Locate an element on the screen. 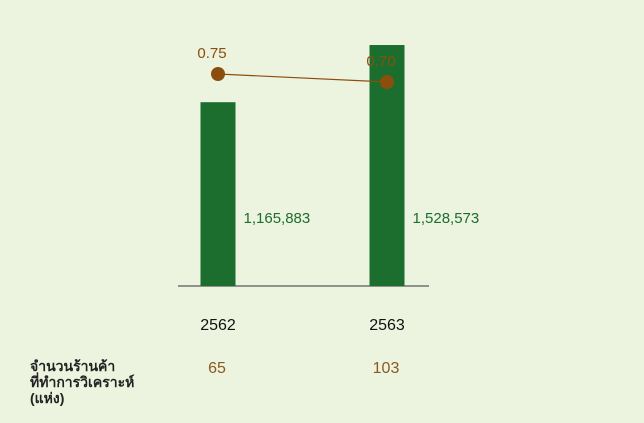 The height and width of the screenshot is (423, 644). row-label-line-1: จำนวนร้านค้า is located at coordinates (73, 366).